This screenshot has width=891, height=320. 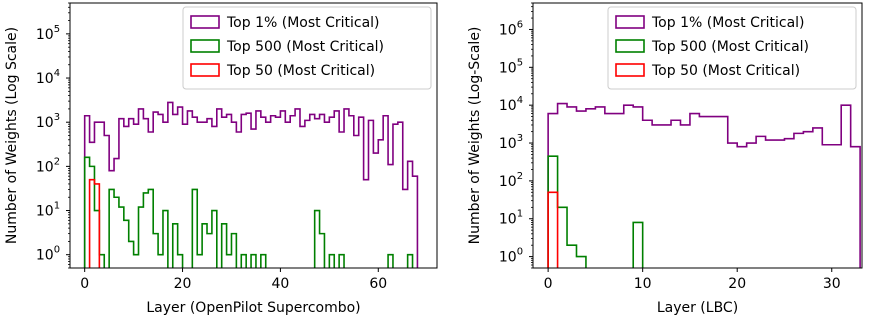 What do you see at coordinates (832, 284) in the screenshot?
I see `x-tick-label: 30` at bounding box center [832, 284].